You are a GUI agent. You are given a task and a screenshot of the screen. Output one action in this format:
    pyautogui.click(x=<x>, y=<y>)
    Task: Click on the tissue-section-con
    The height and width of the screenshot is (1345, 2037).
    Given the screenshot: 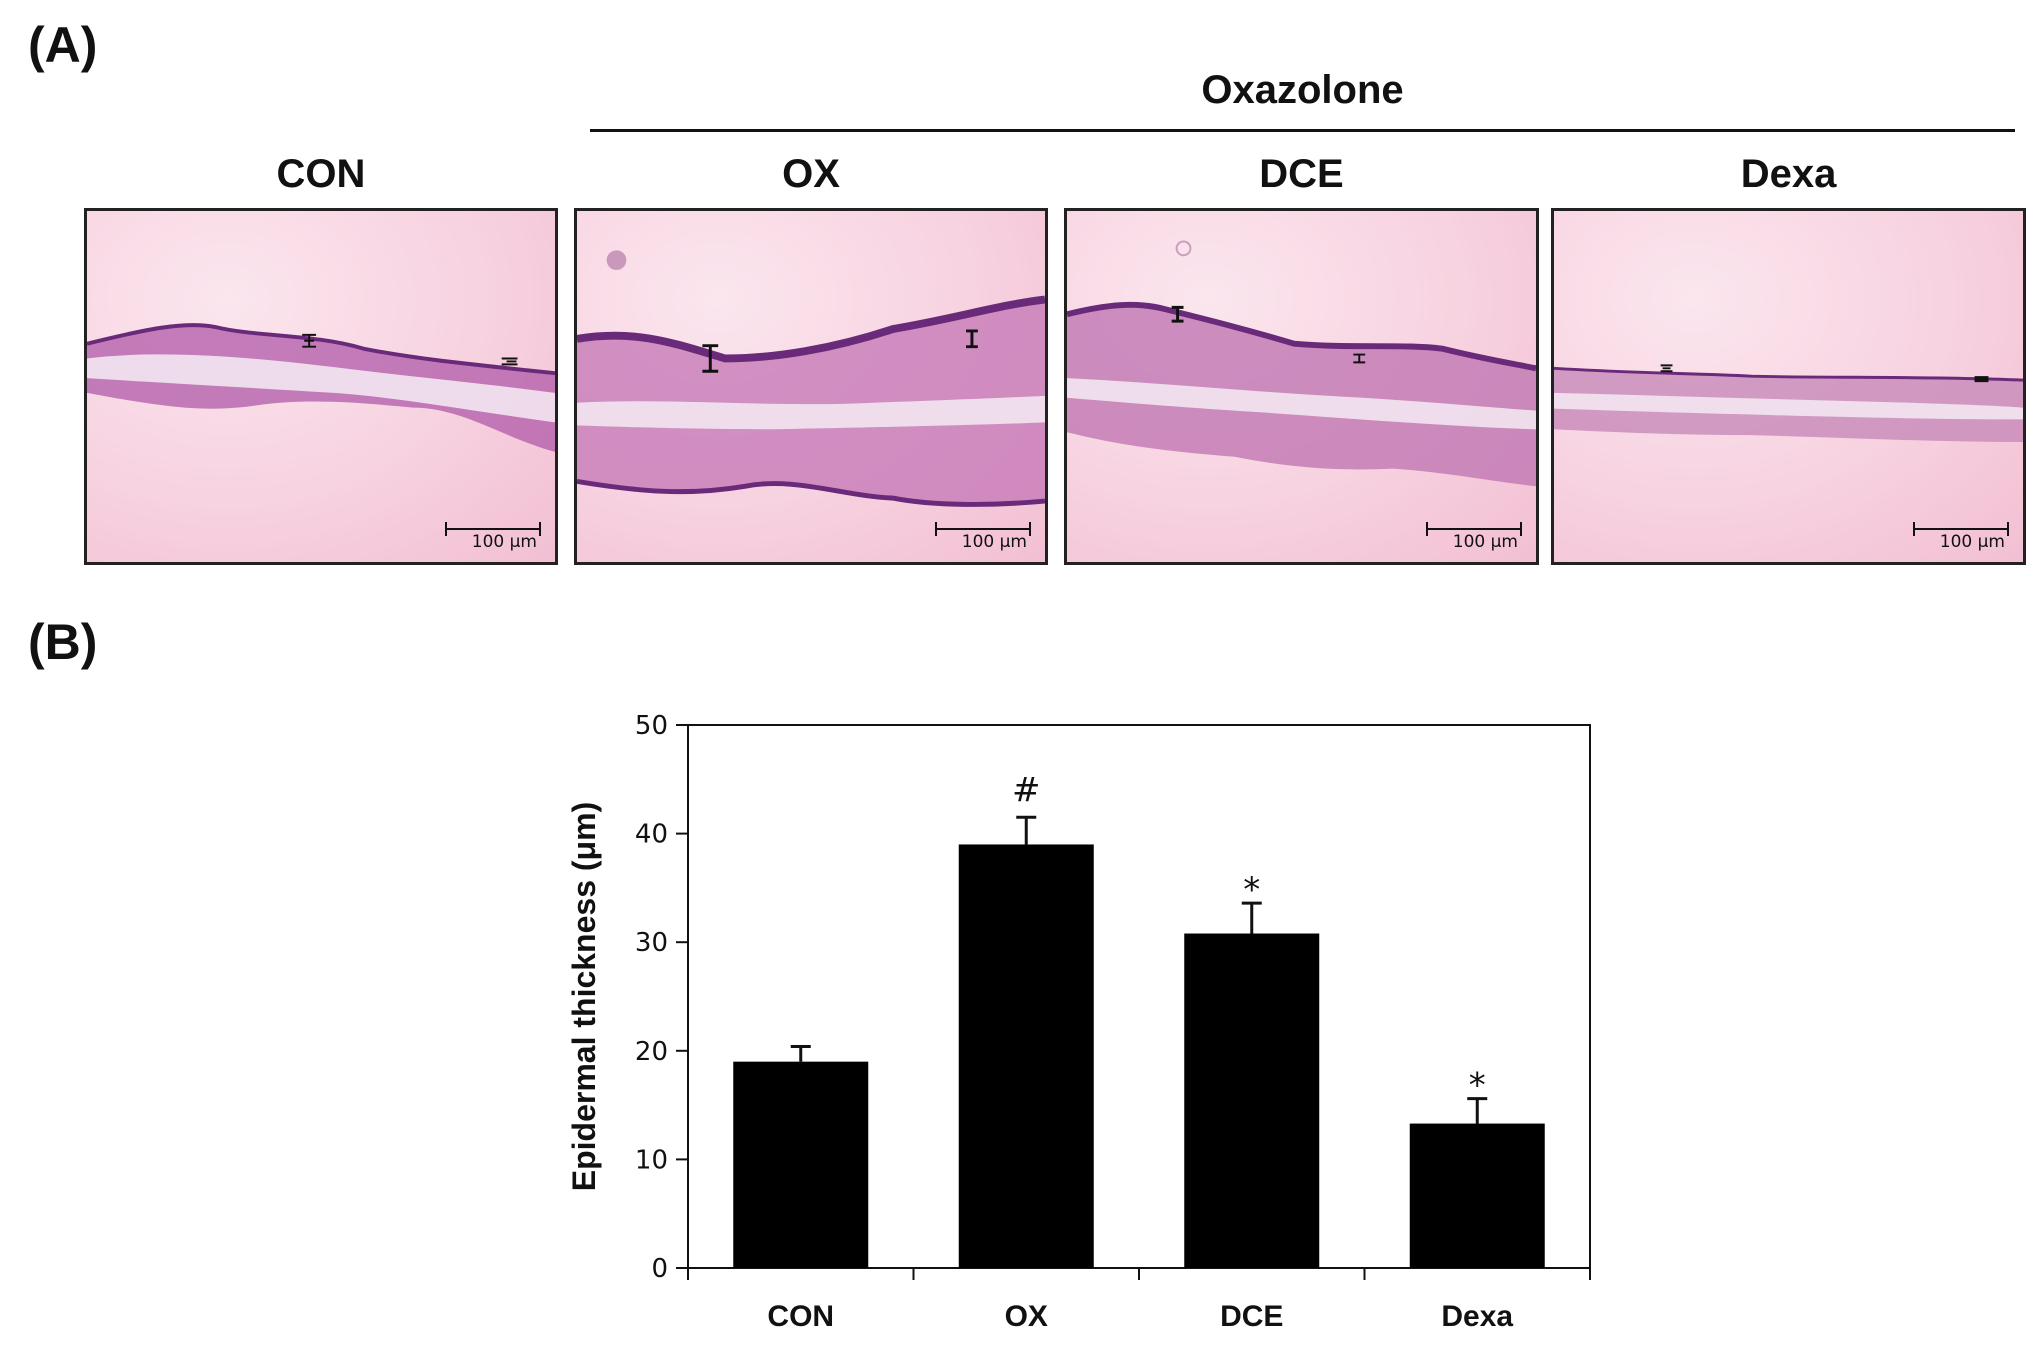 What is the action you would take?
    pyautogui.click(x=321, y=387)
    